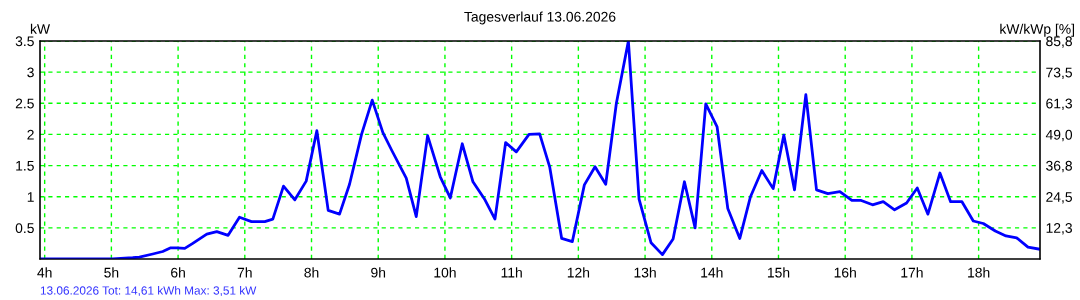  Describe the element at coordinates (30, 134) in the screenshot. I see `y-tick-label: 2` at that location.